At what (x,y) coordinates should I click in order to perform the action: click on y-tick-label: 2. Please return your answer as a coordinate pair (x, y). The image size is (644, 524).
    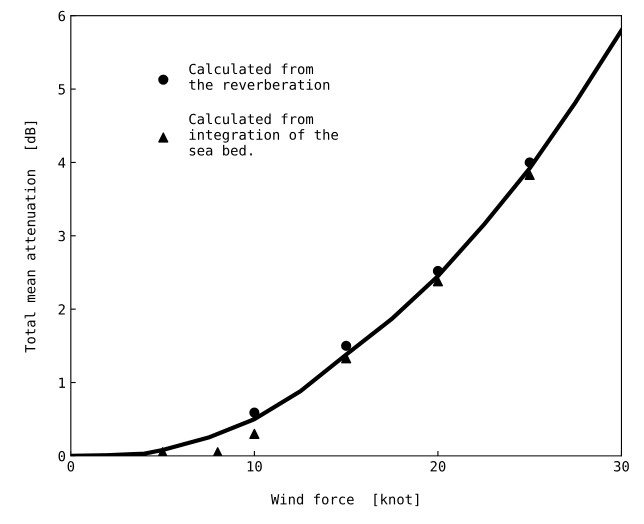
    Looking at the image, I should click on (61, 309).